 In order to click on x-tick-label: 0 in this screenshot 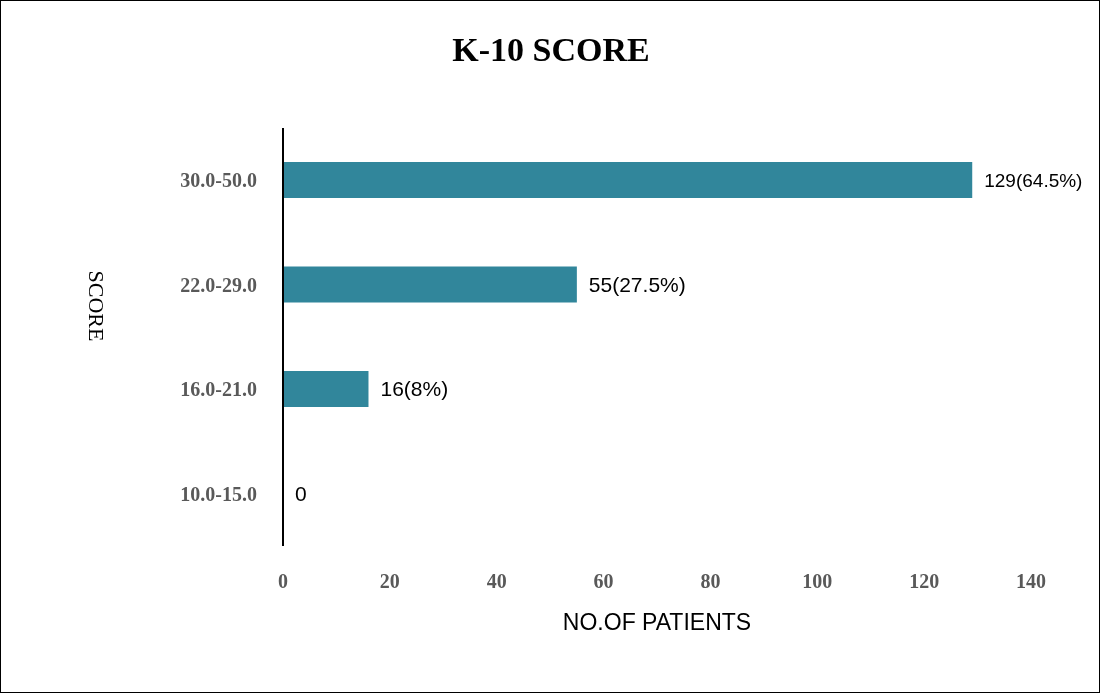, I will do `click(283, 581)`.